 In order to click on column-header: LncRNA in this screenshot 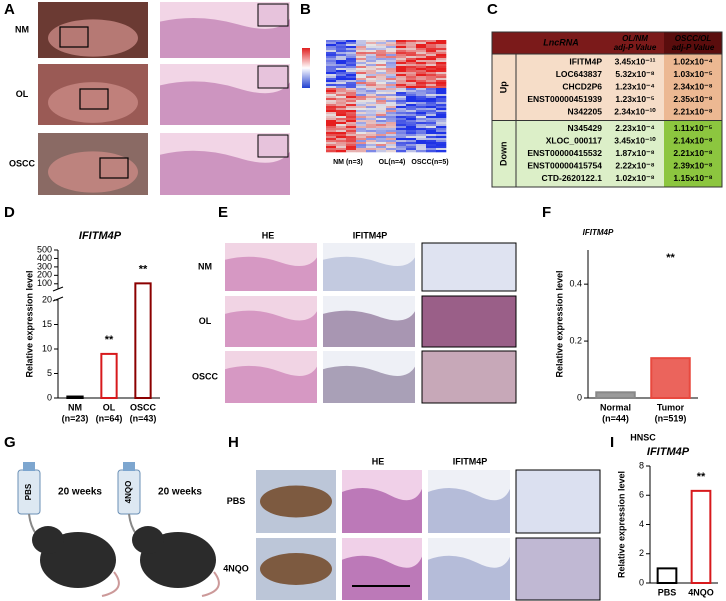, I will do `click(561, 42)`.